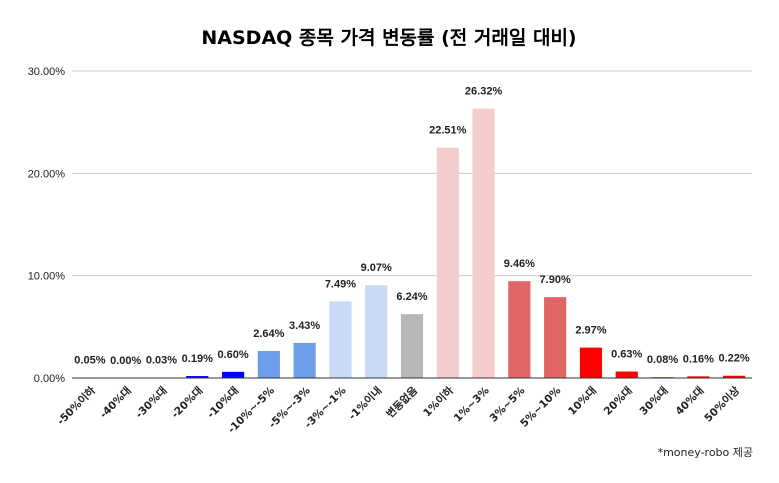 This screenshot has width=779, height=483. Describe the element at coordinates (49, 379) in the screenshot. I see `y-tick-label: 0.00%` at that location.